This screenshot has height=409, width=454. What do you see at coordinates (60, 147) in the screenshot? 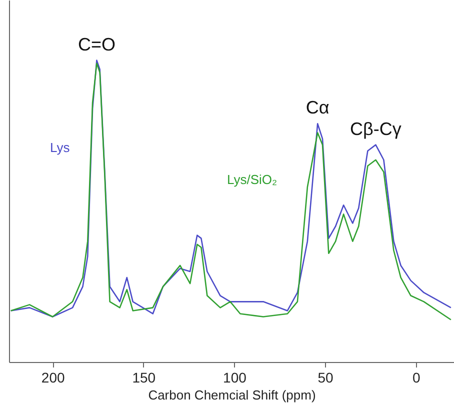
I see `series-label: Lys` at bounding box center [60, 147].